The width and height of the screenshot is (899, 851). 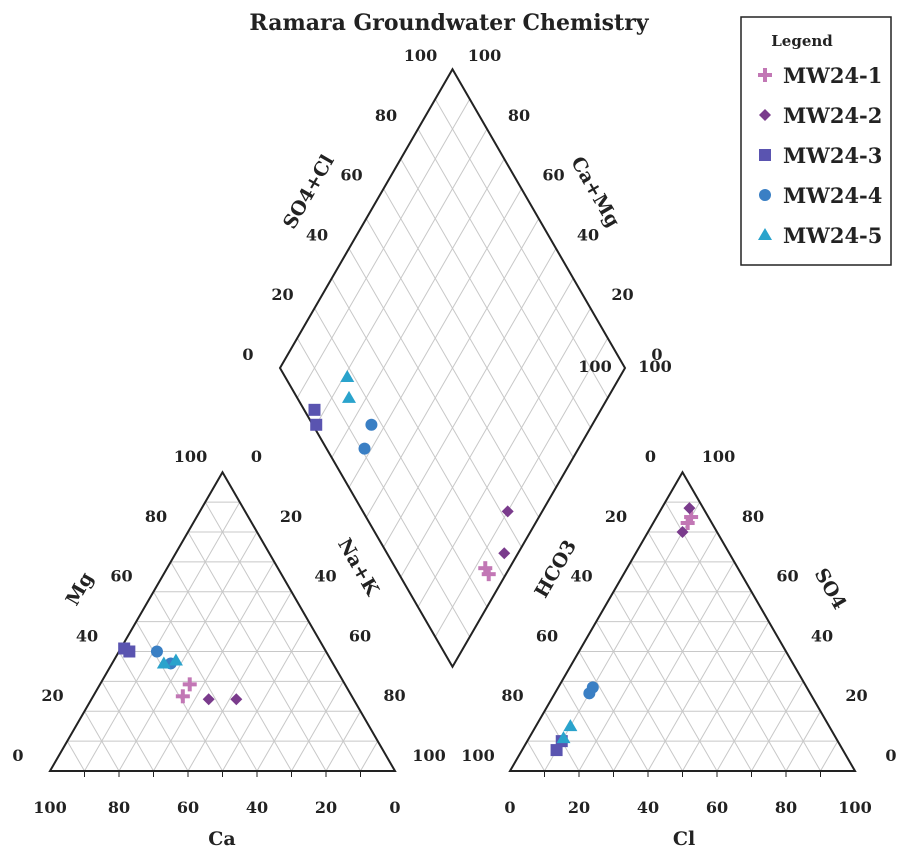 I want to click on legend-label: MW24-2, so click(x=832, y=115).